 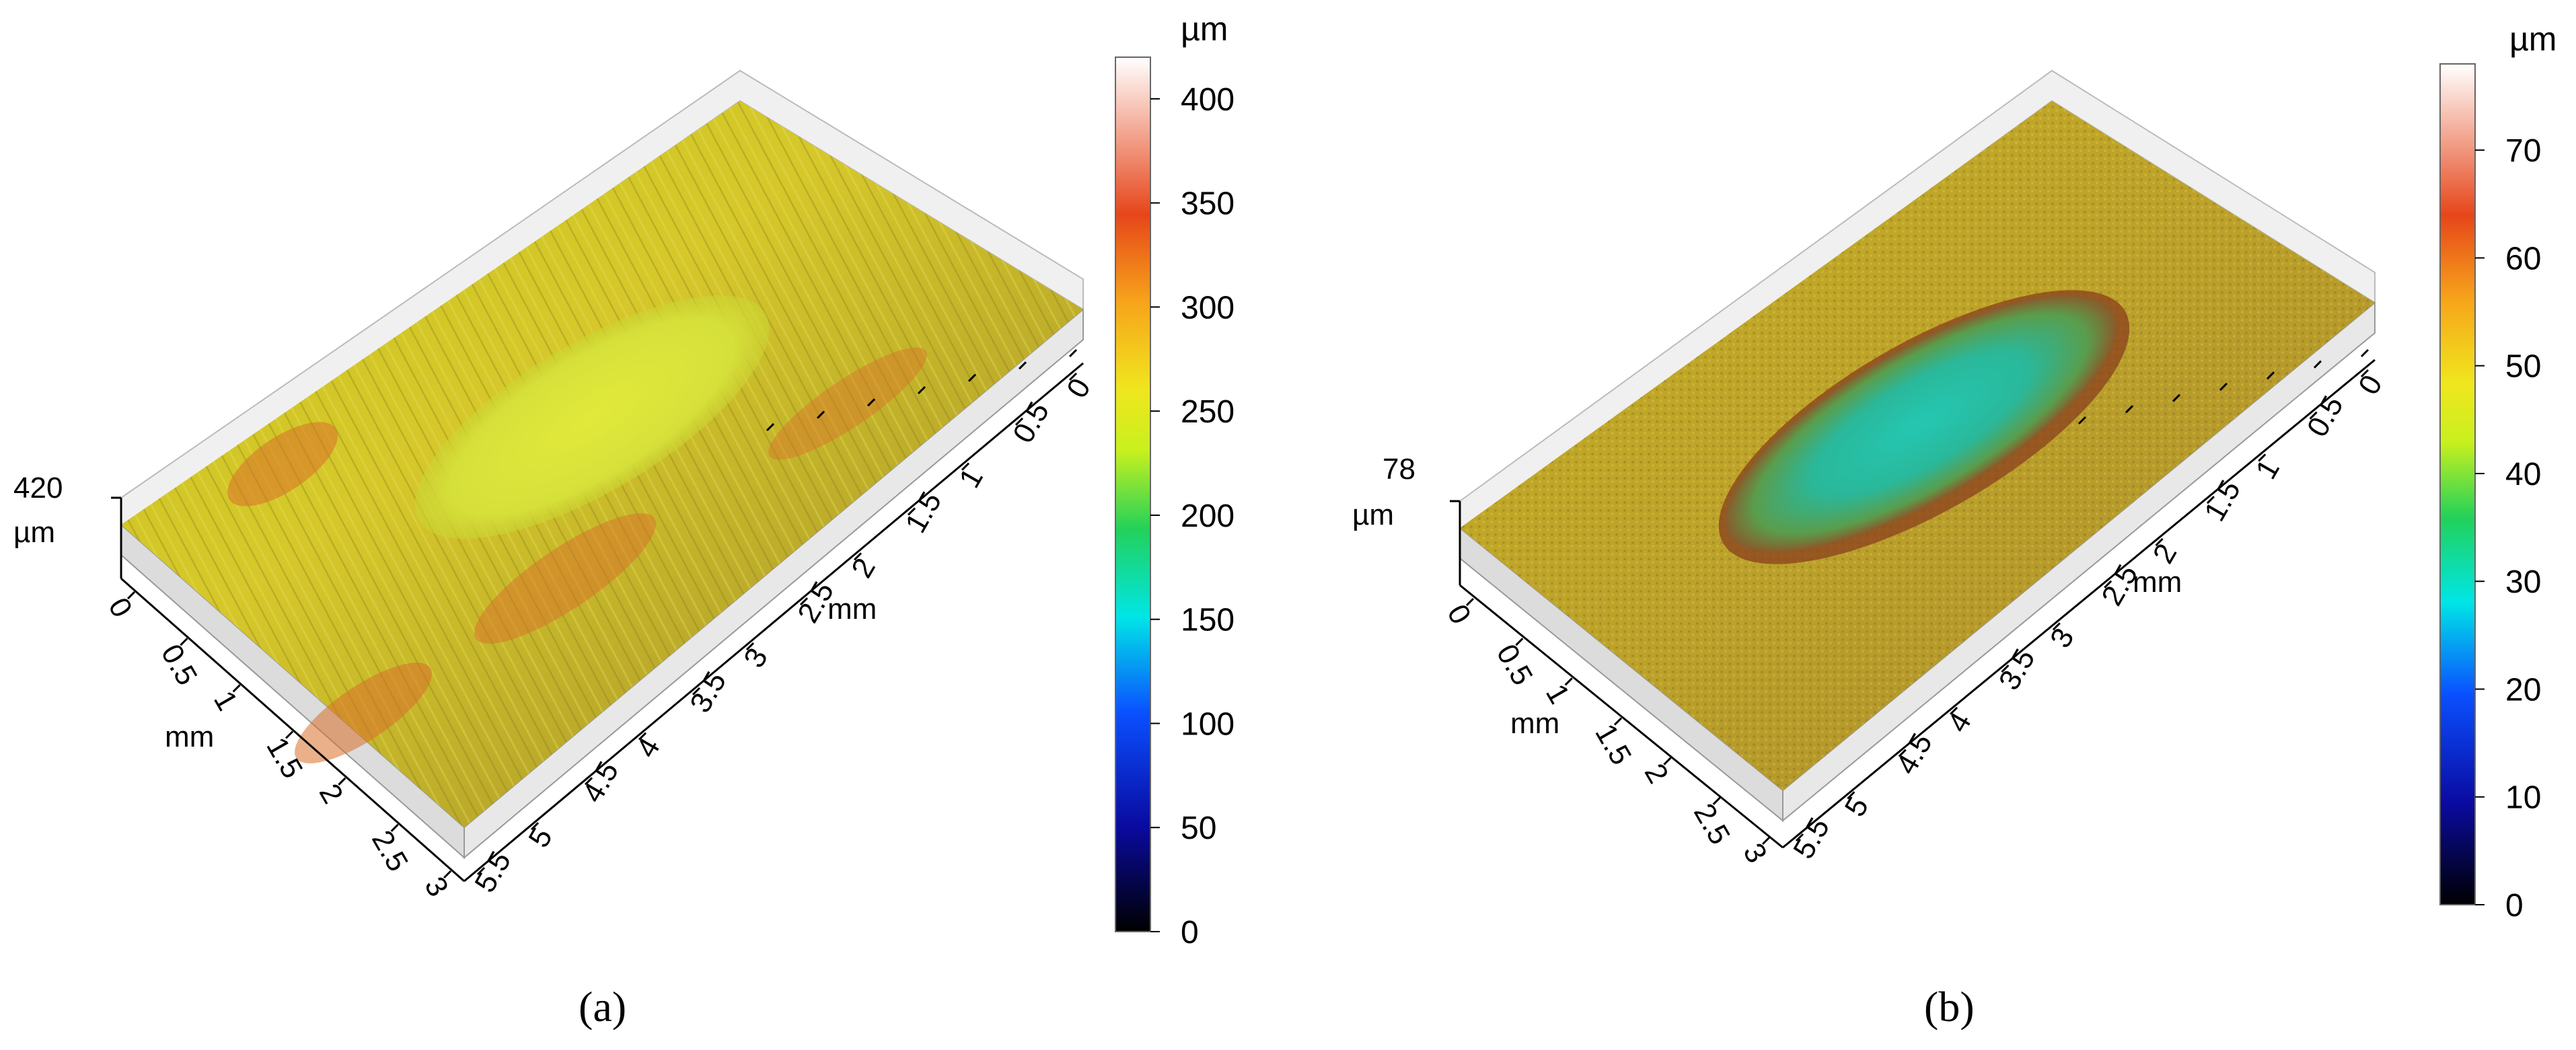 I want to click on short-axis-a-label: 3, so click(x=436, y=887).